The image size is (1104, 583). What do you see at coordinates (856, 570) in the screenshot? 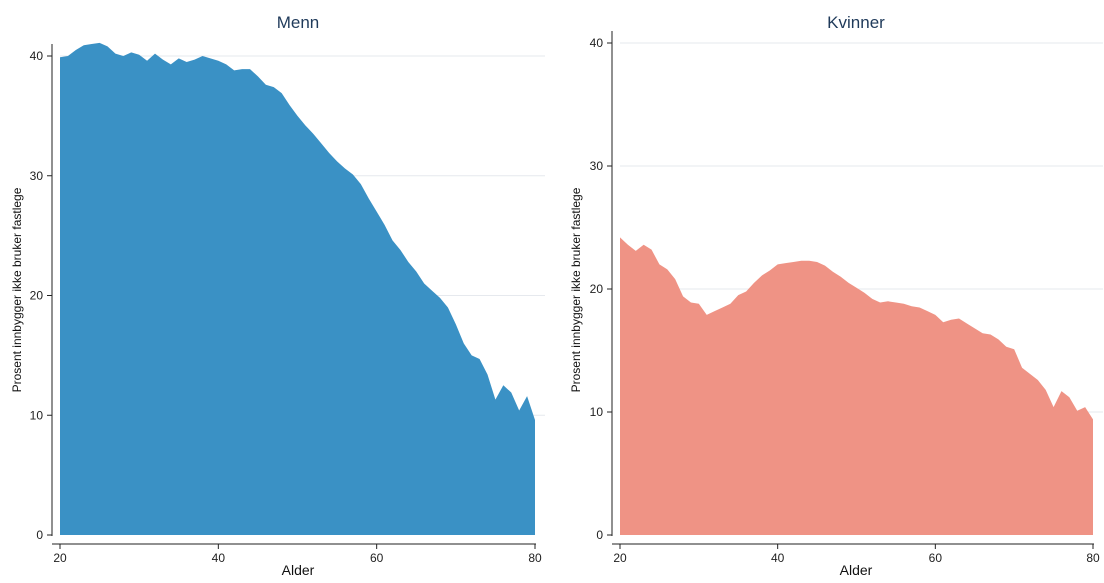
I see `panel-2-x-axis-label: Alder` at bounding box center [856, 570].